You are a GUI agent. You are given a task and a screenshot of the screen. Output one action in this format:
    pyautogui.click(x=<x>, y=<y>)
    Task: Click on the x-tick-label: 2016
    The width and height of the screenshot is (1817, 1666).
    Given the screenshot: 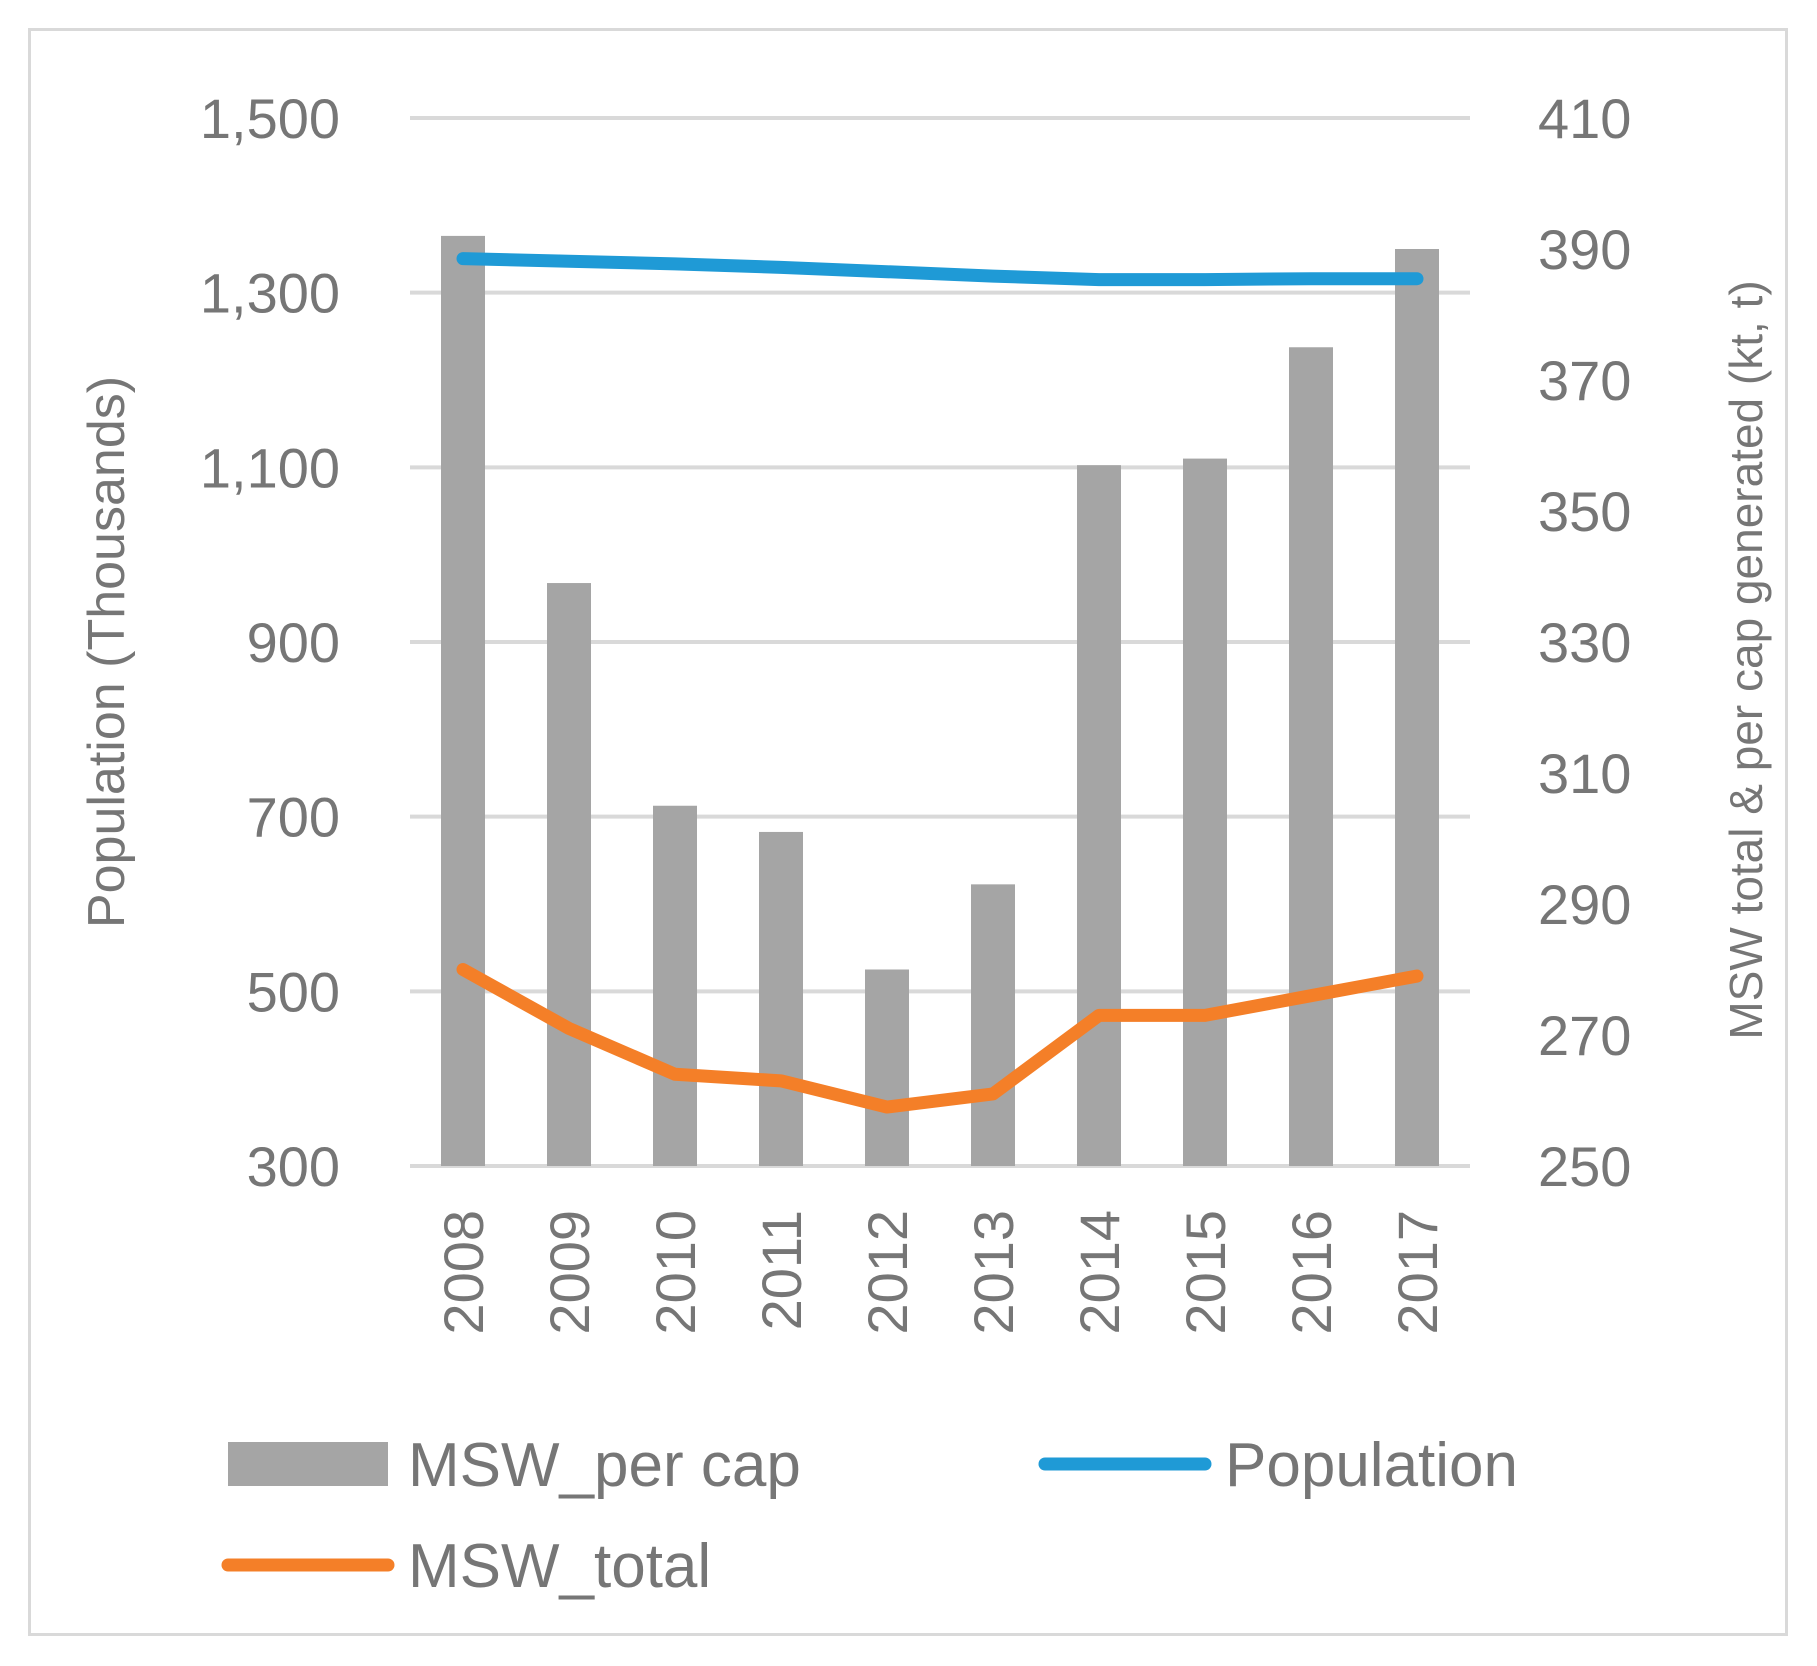 What is the action you would take?
    pyautogui.click(x=1311, y=1272)
    